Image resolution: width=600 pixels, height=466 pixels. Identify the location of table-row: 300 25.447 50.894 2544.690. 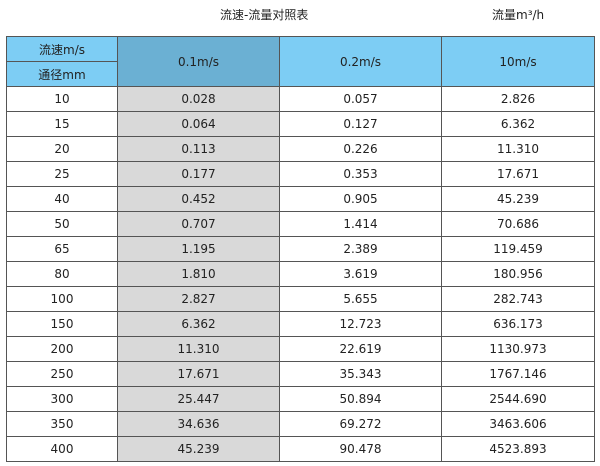
(300, 399).